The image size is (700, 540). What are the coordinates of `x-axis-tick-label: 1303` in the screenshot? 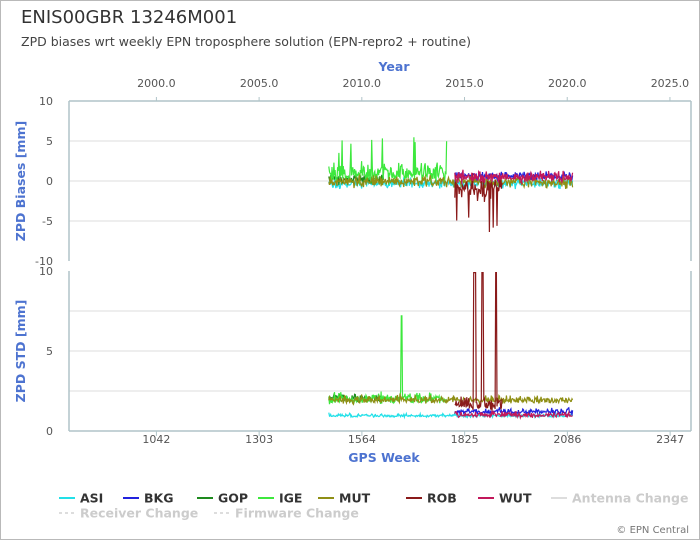 It's located at (259, 439).